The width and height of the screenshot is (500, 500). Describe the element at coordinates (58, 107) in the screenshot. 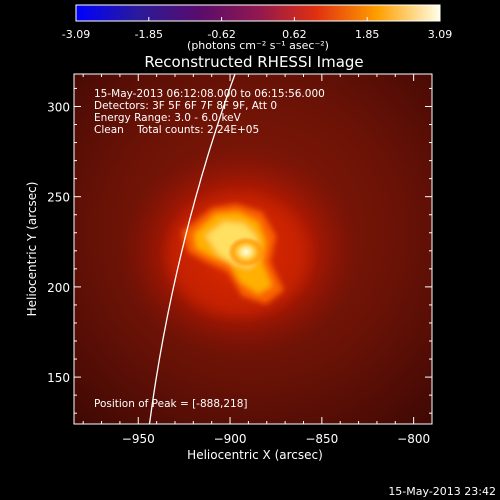

I see `y-tick-label: 300` at that location.